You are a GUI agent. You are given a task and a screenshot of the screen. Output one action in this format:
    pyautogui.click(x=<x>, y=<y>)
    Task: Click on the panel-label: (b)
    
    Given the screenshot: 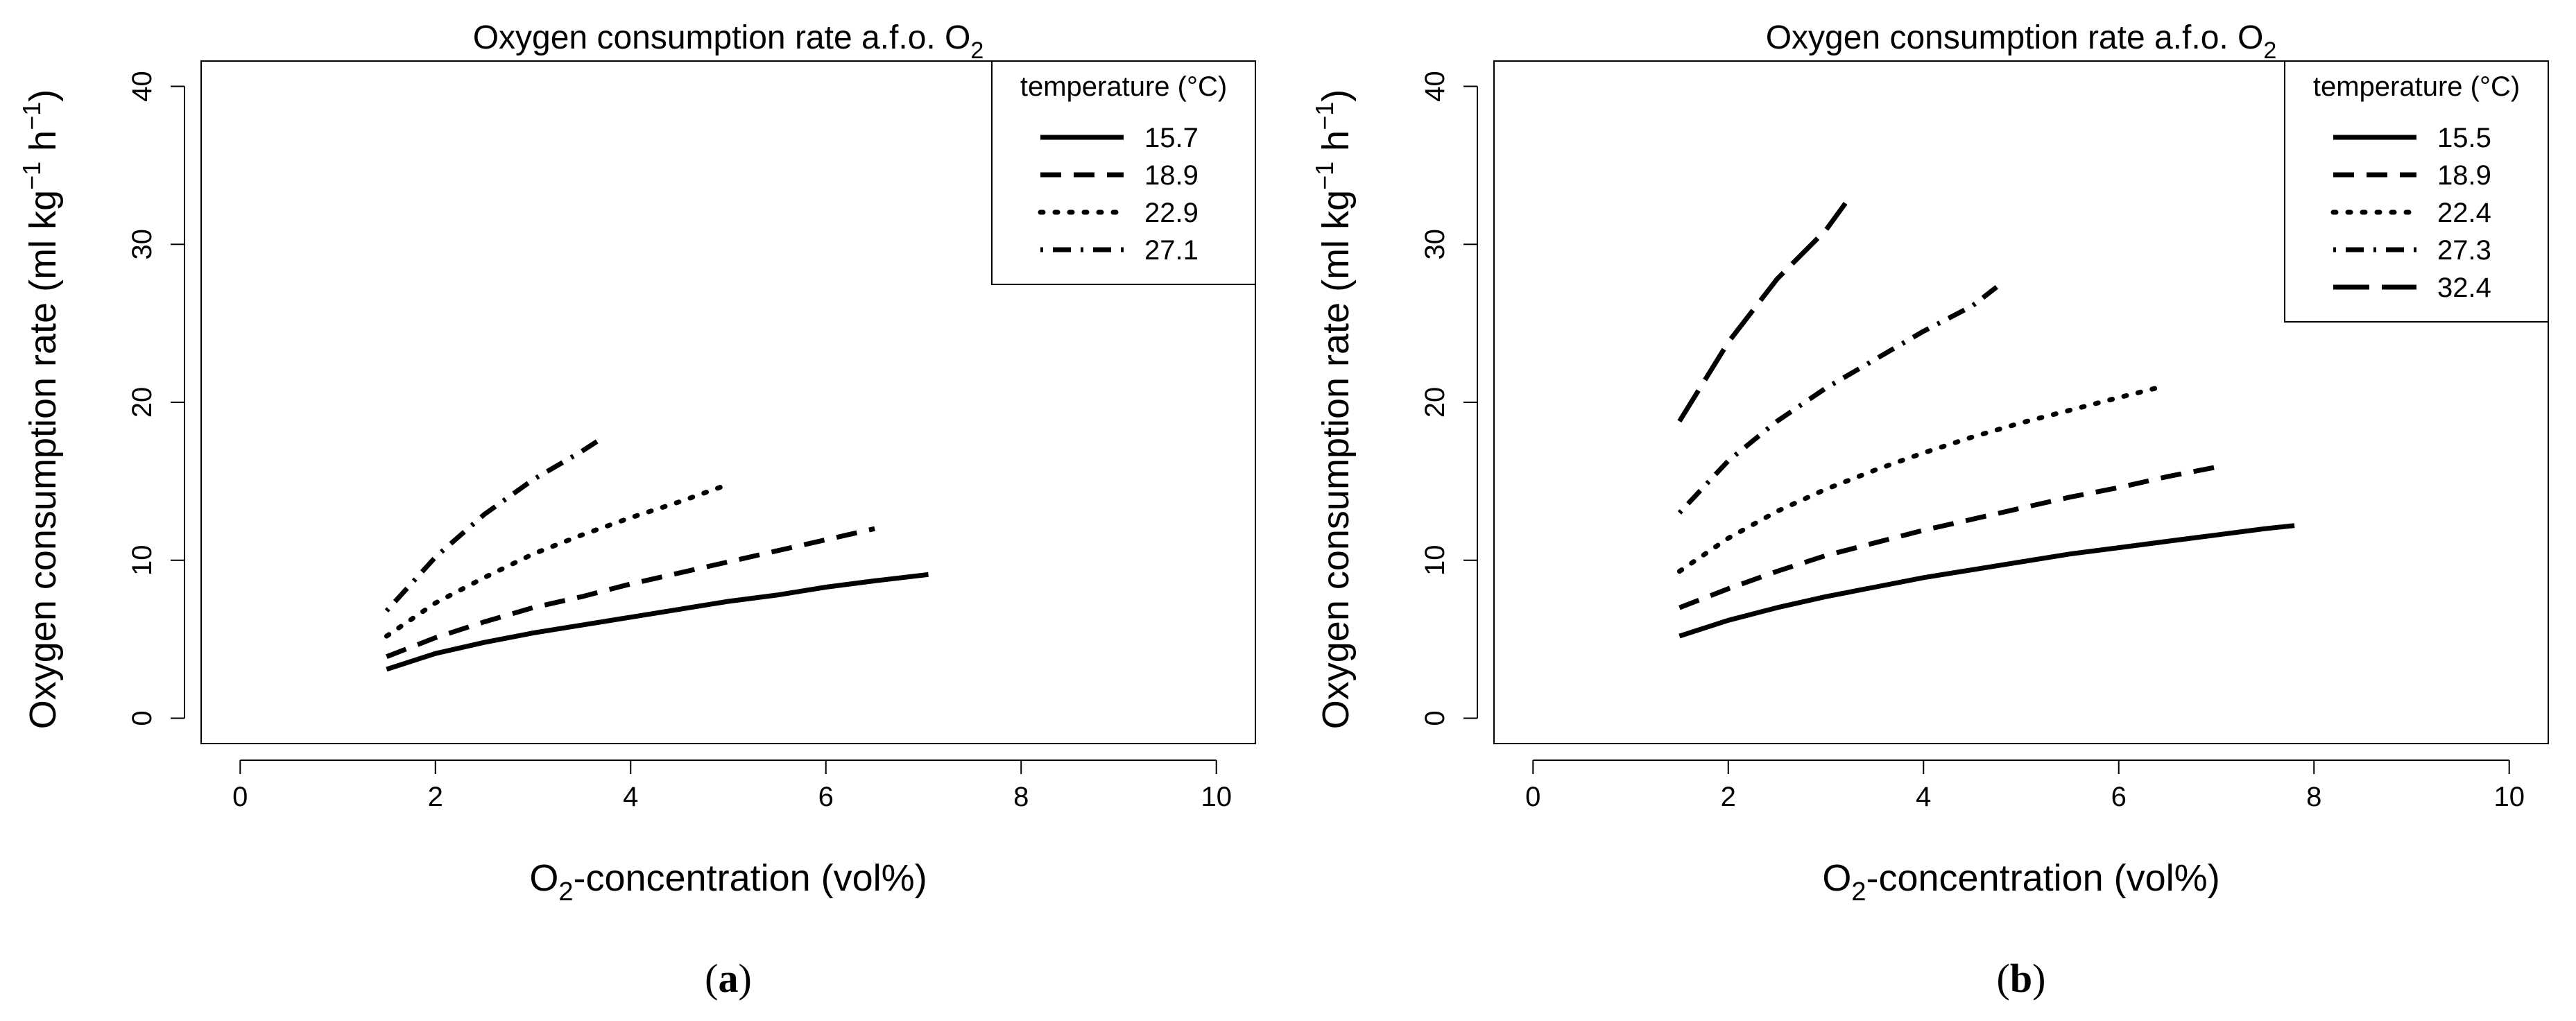 What is the action you would take?
    pyautogui.click(x=2021, y=978)
    